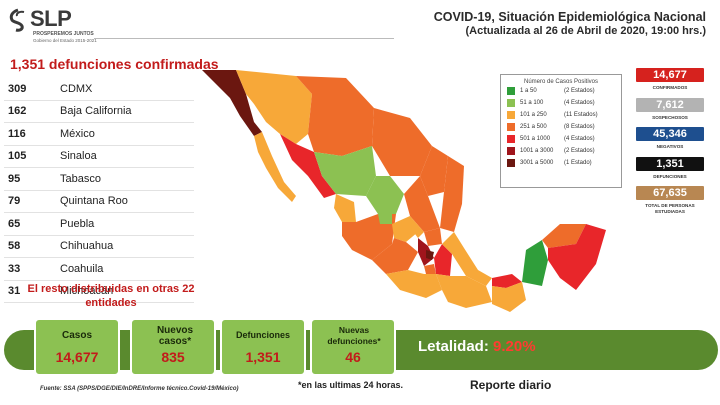 Image resolution: width=720 pixels, height=405 pixels. Describe the element at coordinates (535, 139) in the screenshot. I see `legend-range: 501 a 1000` at that location.